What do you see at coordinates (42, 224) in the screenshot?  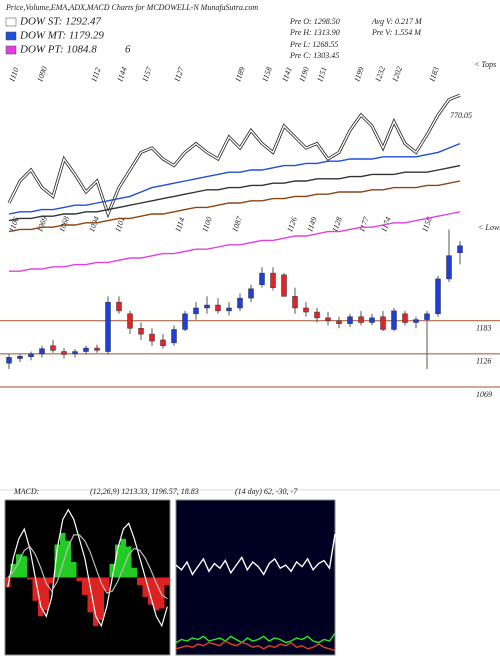 I see `bottom-label: 1069` at bounding box center [42, 224].